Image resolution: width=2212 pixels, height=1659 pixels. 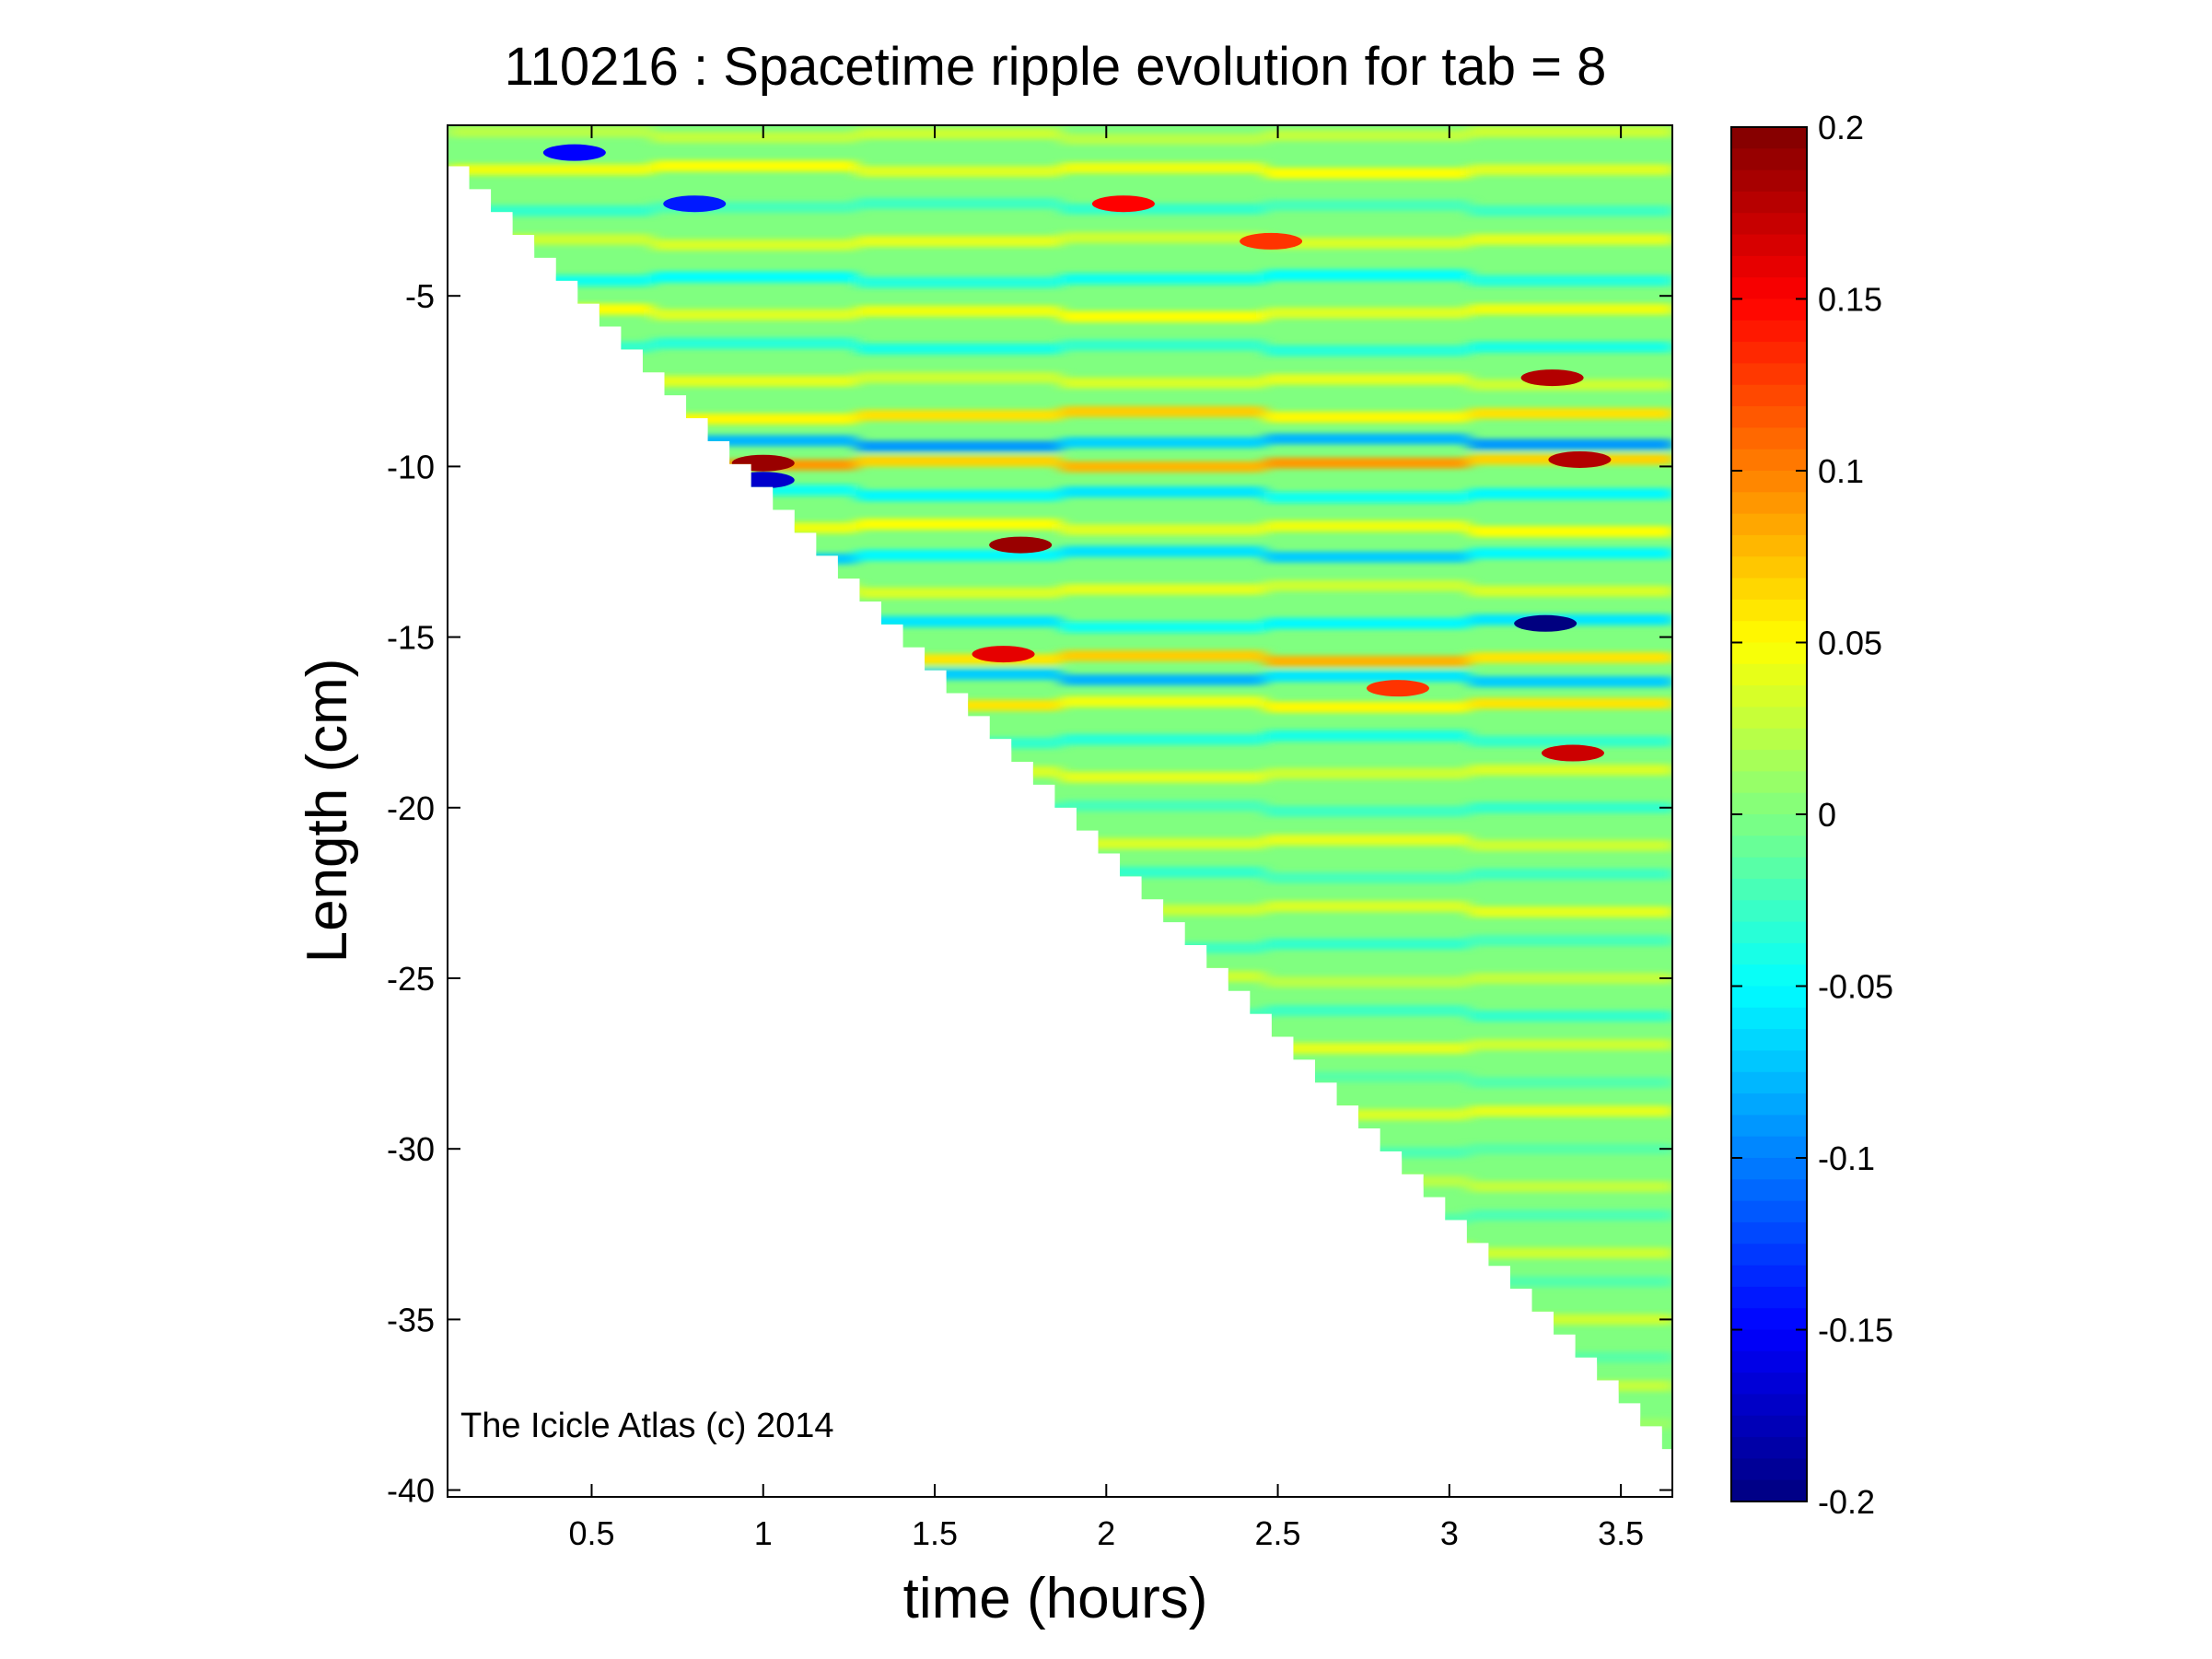 I want to click on colorbar-tick-label: 0.2, so click(x=1841, y=128).